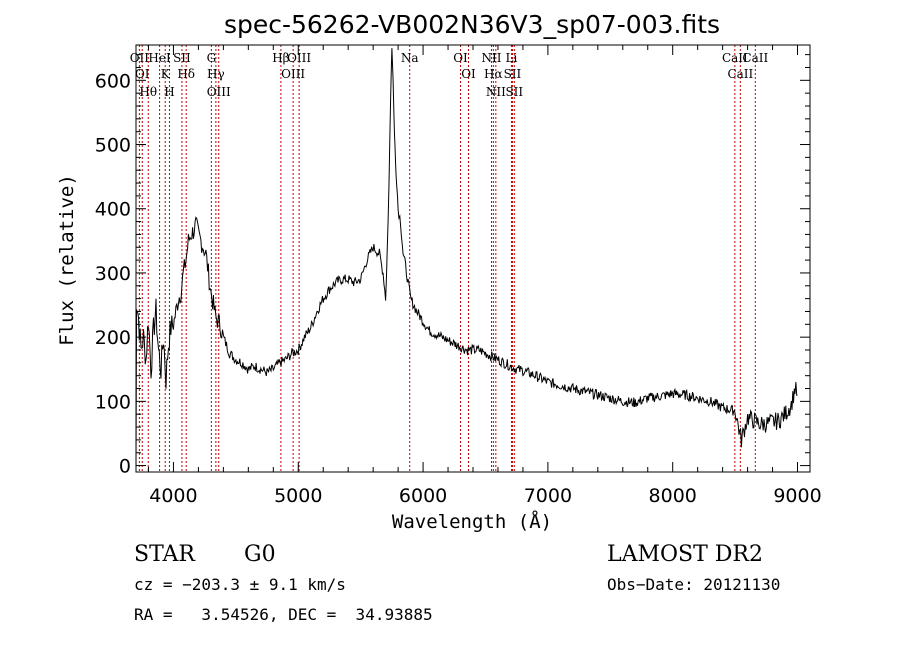 Image resolution: width=900 pixels, height=649 pixels. I want to click on coordinates: RA = 3.54526, DEC = 34.93885, so click(283, 614).